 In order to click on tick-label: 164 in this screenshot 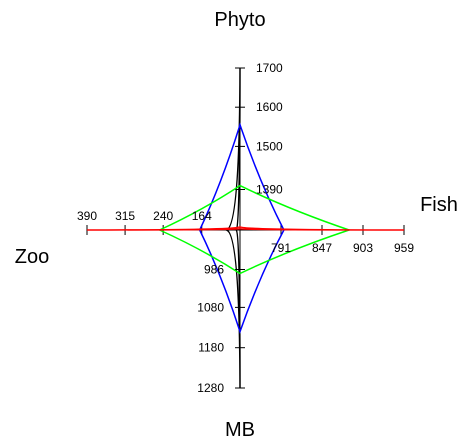, I will do `click(202, 216)`.